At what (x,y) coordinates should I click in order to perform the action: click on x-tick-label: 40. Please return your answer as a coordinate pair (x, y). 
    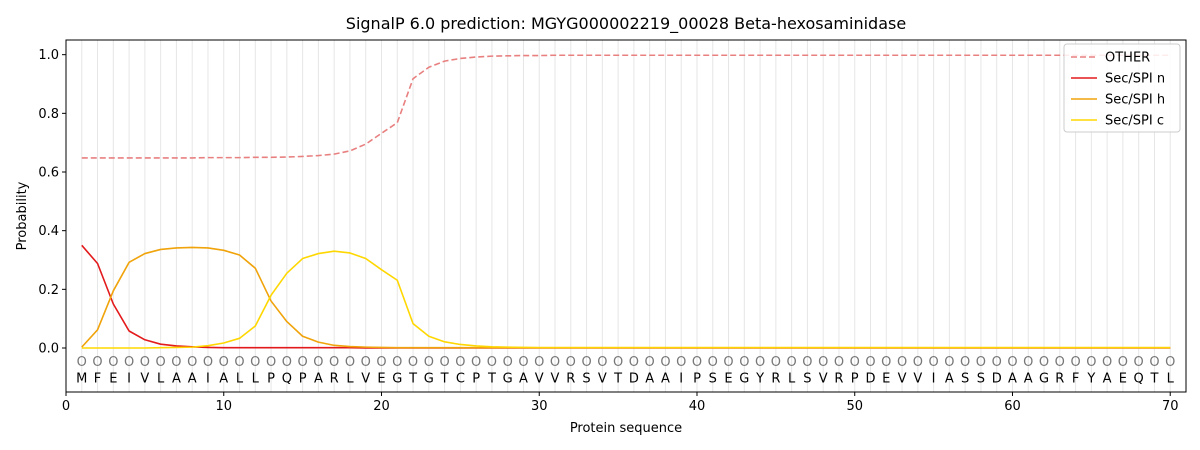
    Looking at the image, I should click on (697, 406).